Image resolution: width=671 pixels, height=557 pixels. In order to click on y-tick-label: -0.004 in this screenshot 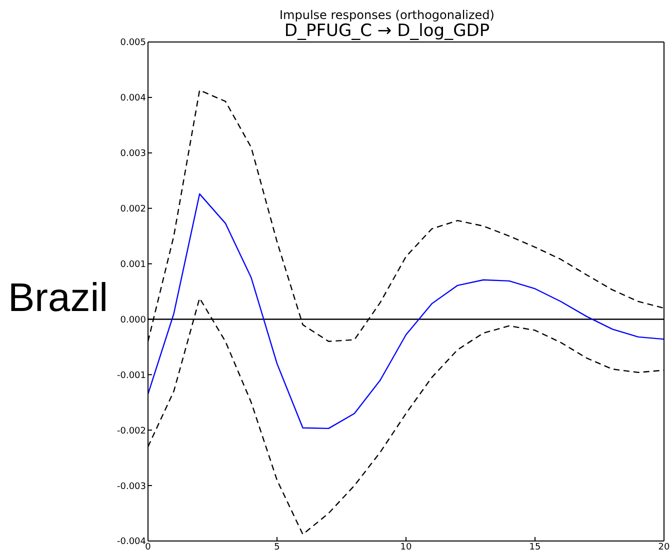, I will do `click(131, 542)`.